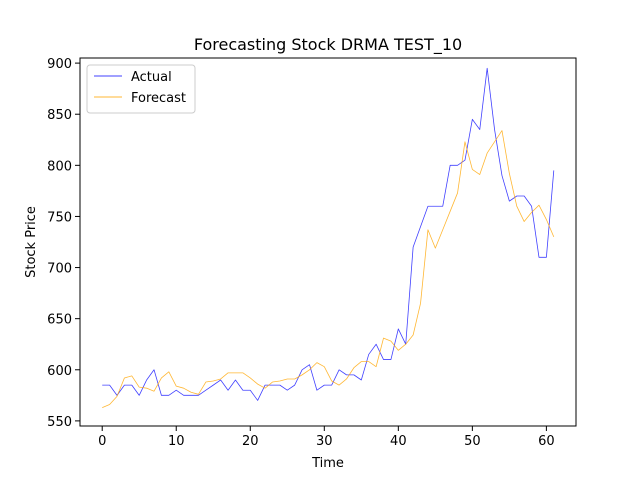 The width and height of the screenshot is (640, 480). I want to click on legend-box, so click(141, 89).